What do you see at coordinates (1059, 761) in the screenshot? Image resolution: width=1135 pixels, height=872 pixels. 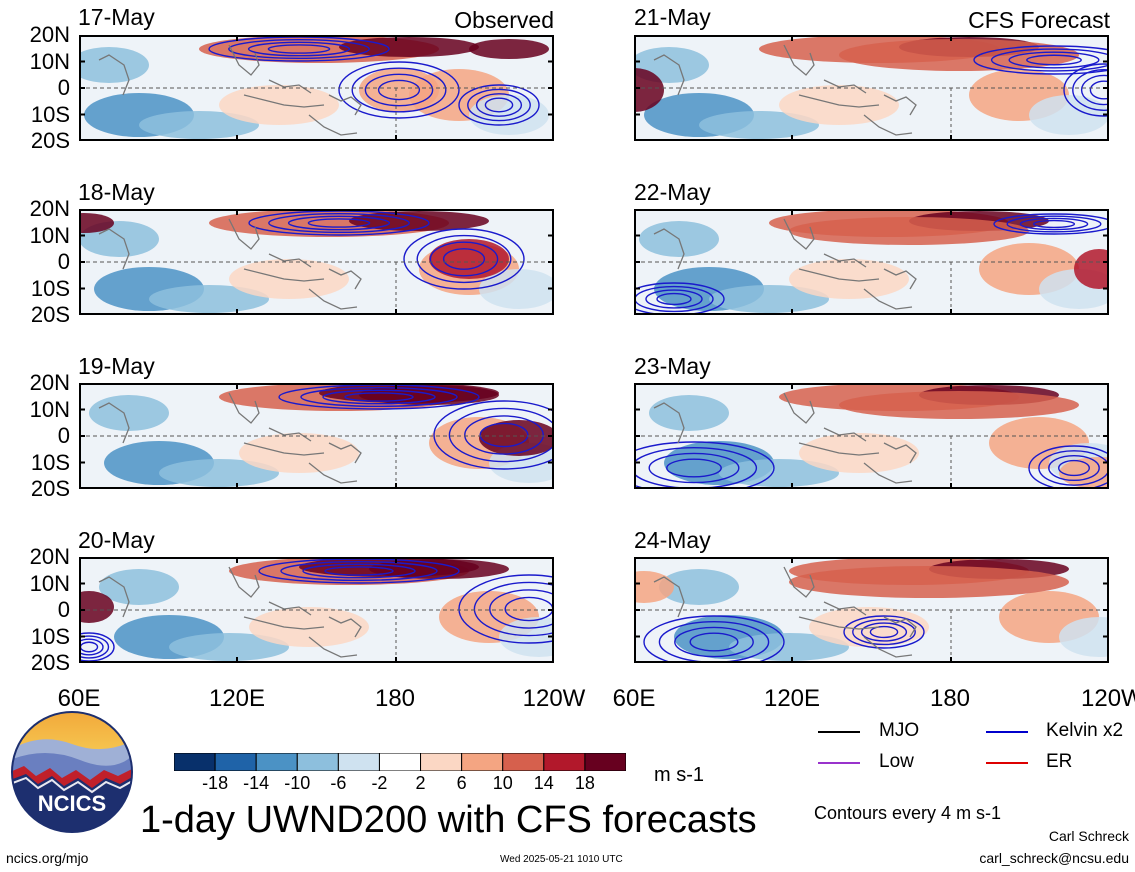 I see `legend-label-er: ER` at bounding box center [1059, 761].